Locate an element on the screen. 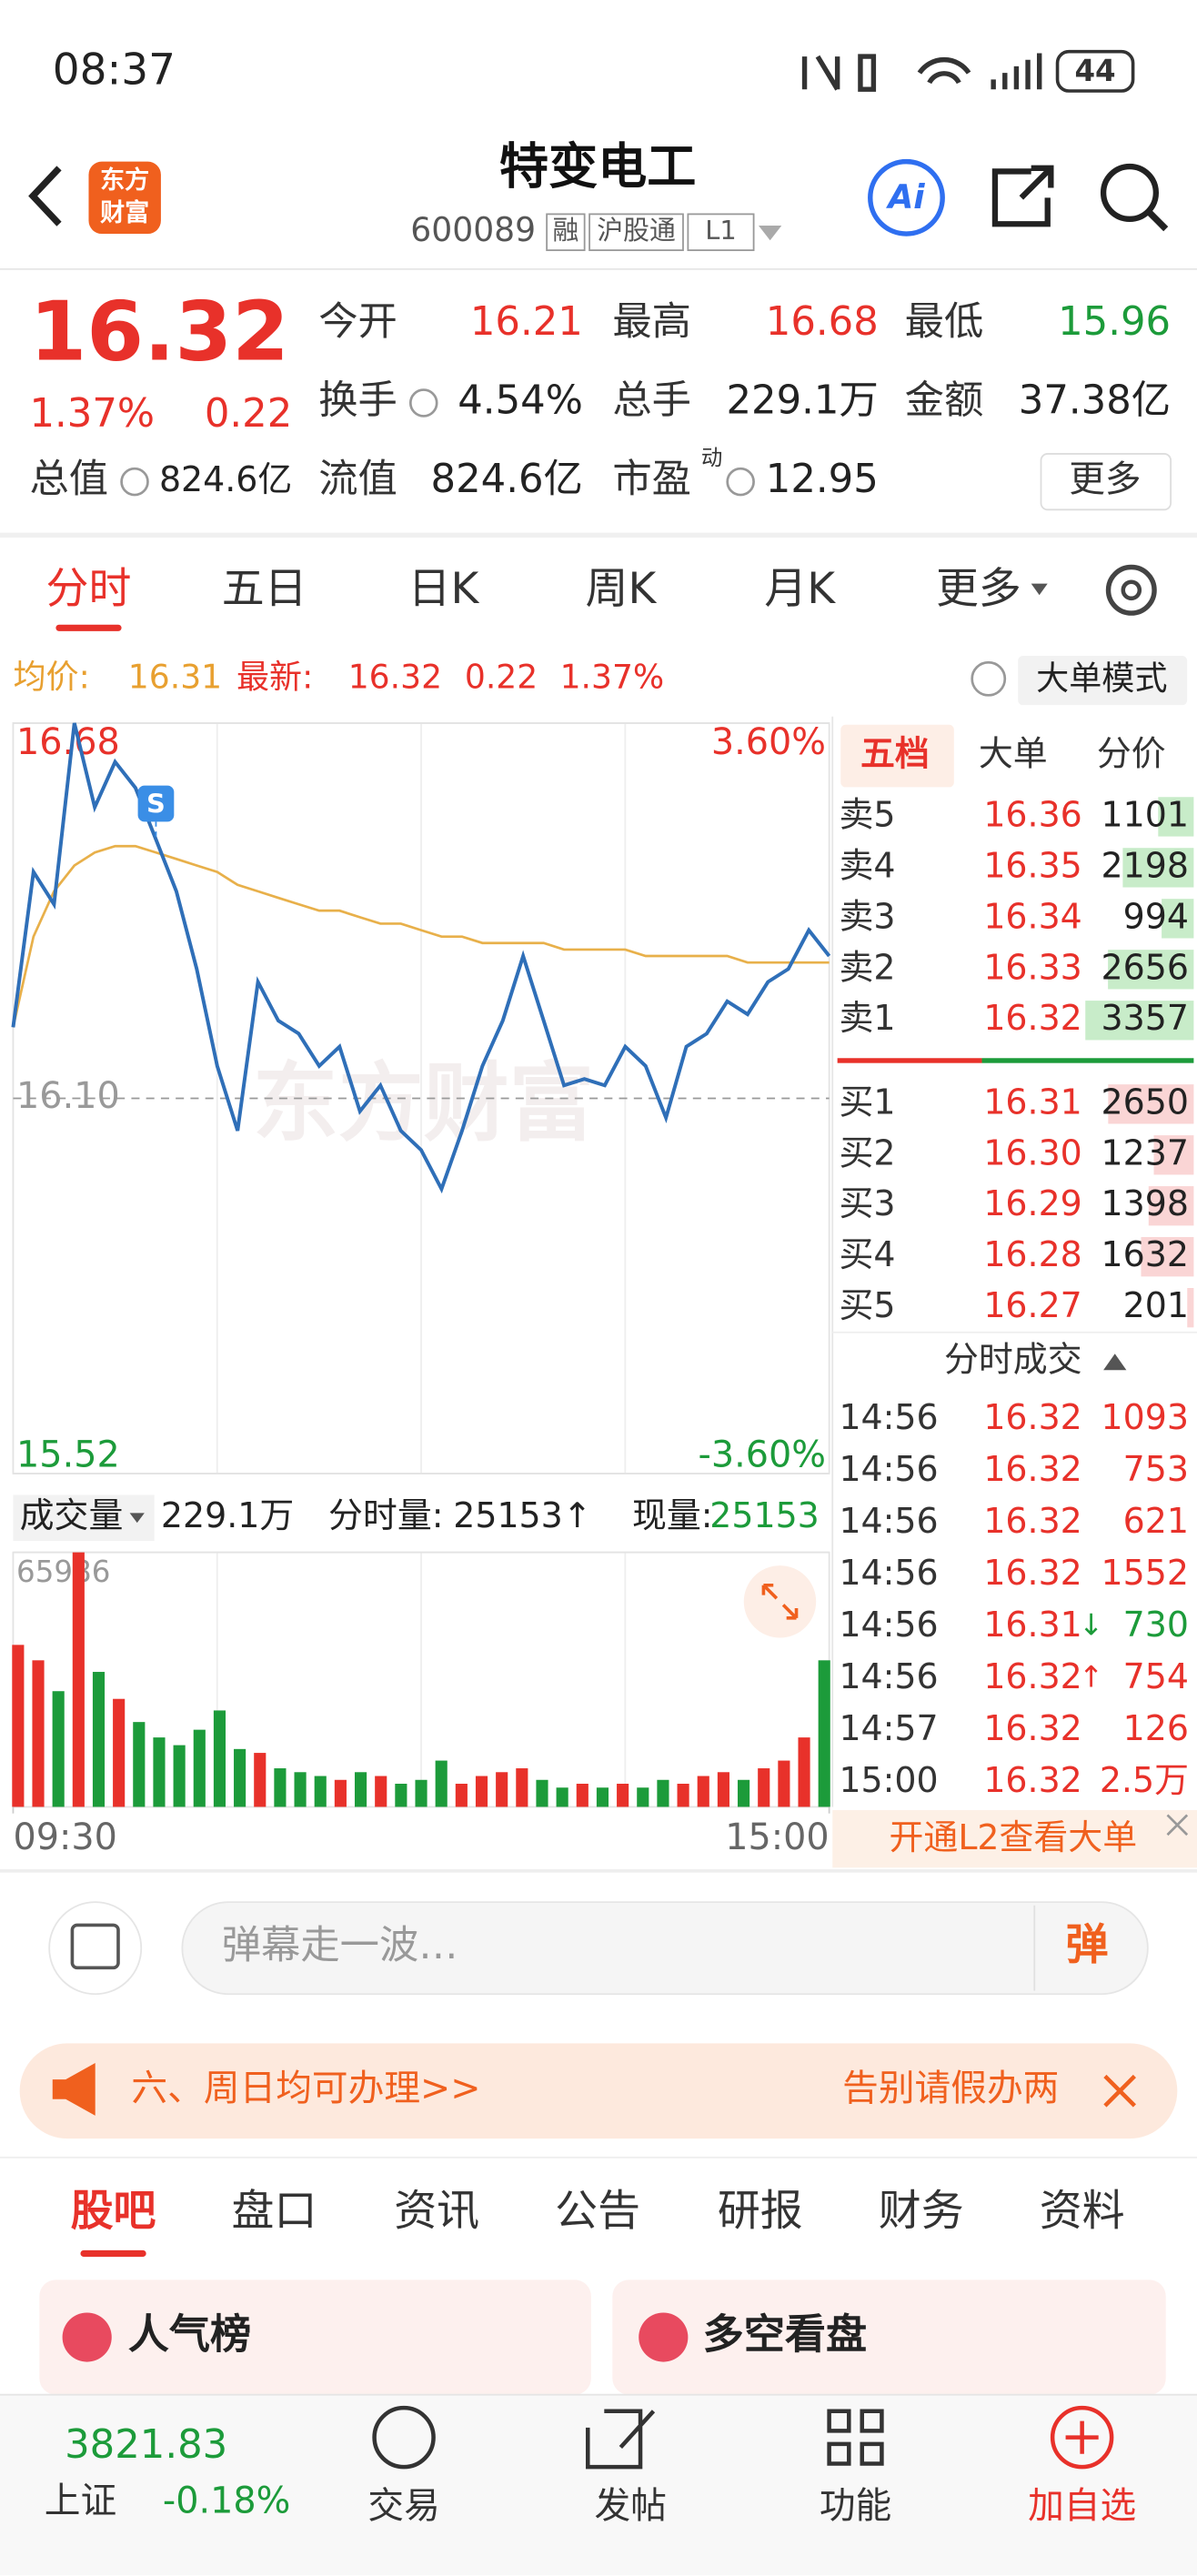  tab: 月K is located at coordinates (800, 589).